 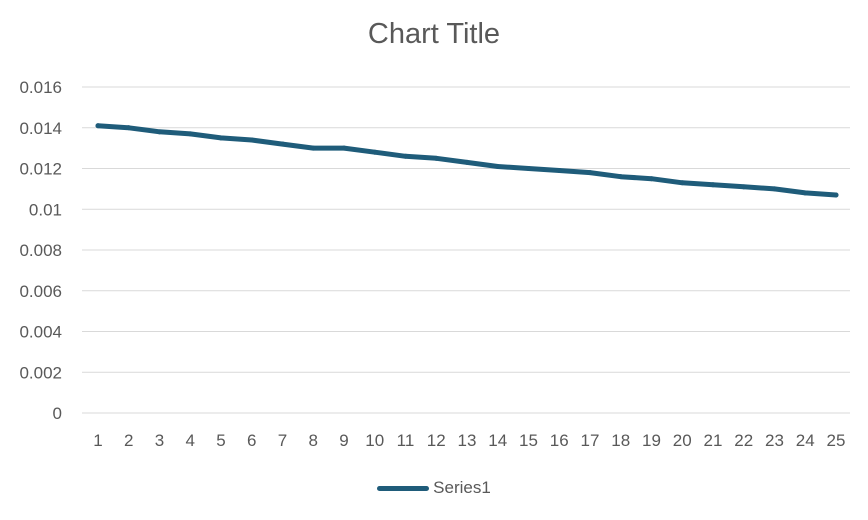 What do you see at coordinates (40, 372) in the screenshot?
I see `y-tick-label: 0.002` at bounding box center [40, 372].